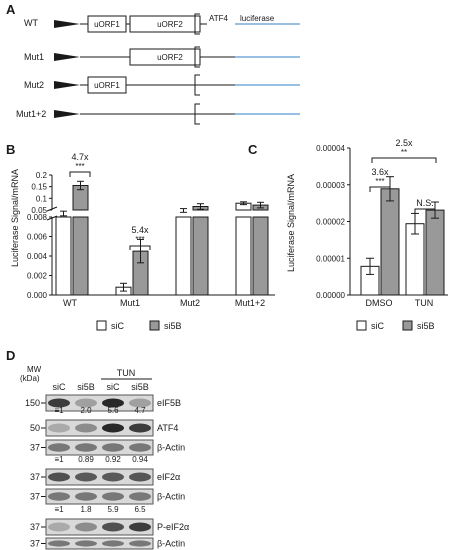  Describe the element at coordinates (39, 210) in the screenshot. I see `y-tick-label: 0.05` at that location.